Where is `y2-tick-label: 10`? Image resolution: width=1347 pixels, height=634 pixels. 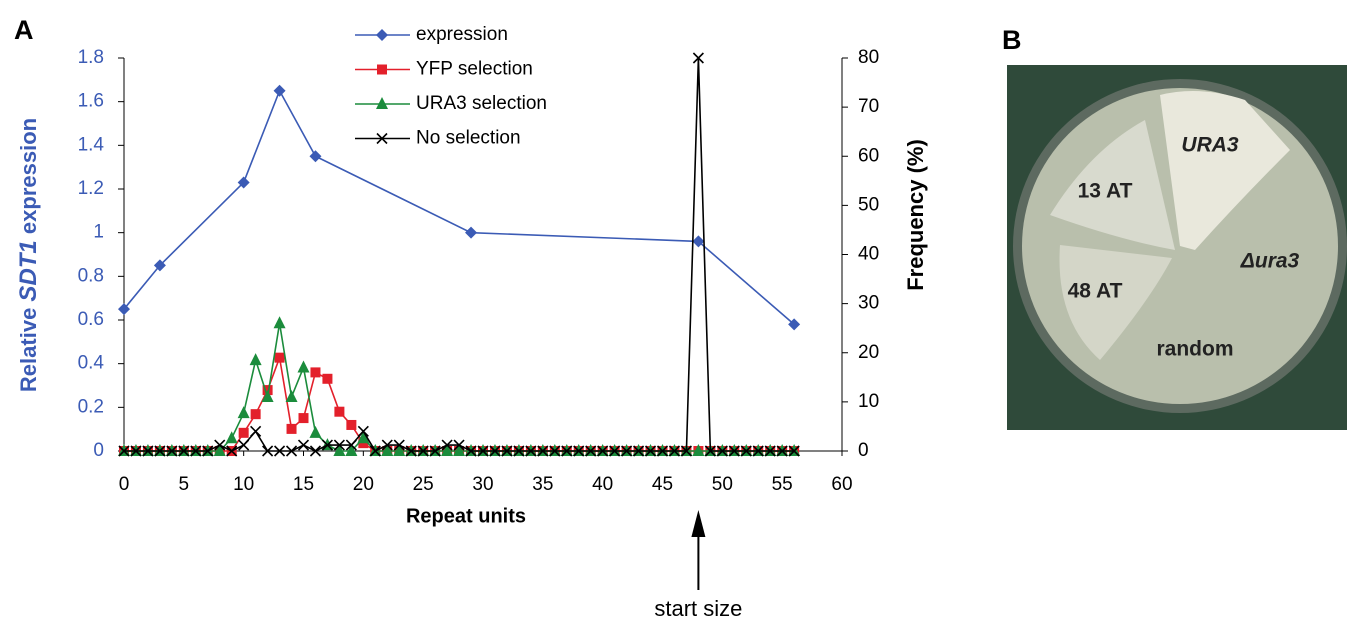
y2-tick-label: 10 is located at coordinates (868, 401).